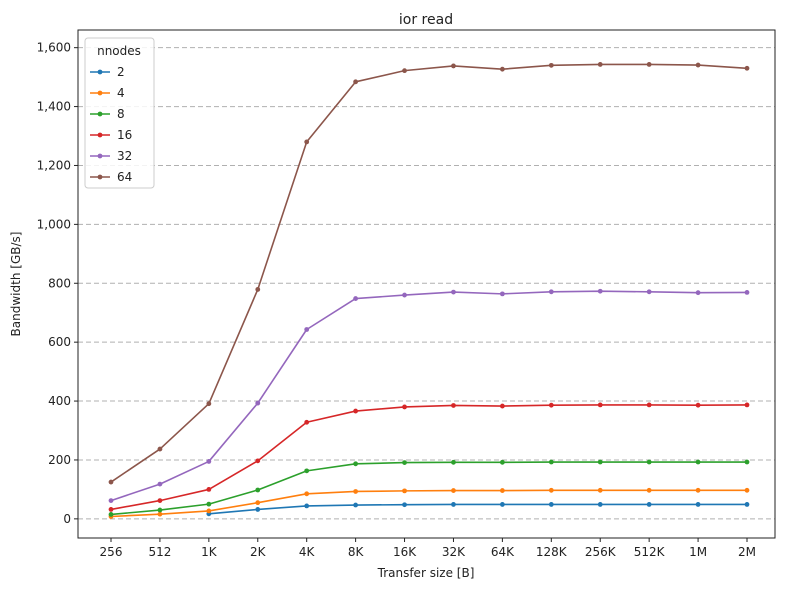  Describe the element at coordinates (426, 20) in the screenshot. I see `chart-title: ior read` at that location.